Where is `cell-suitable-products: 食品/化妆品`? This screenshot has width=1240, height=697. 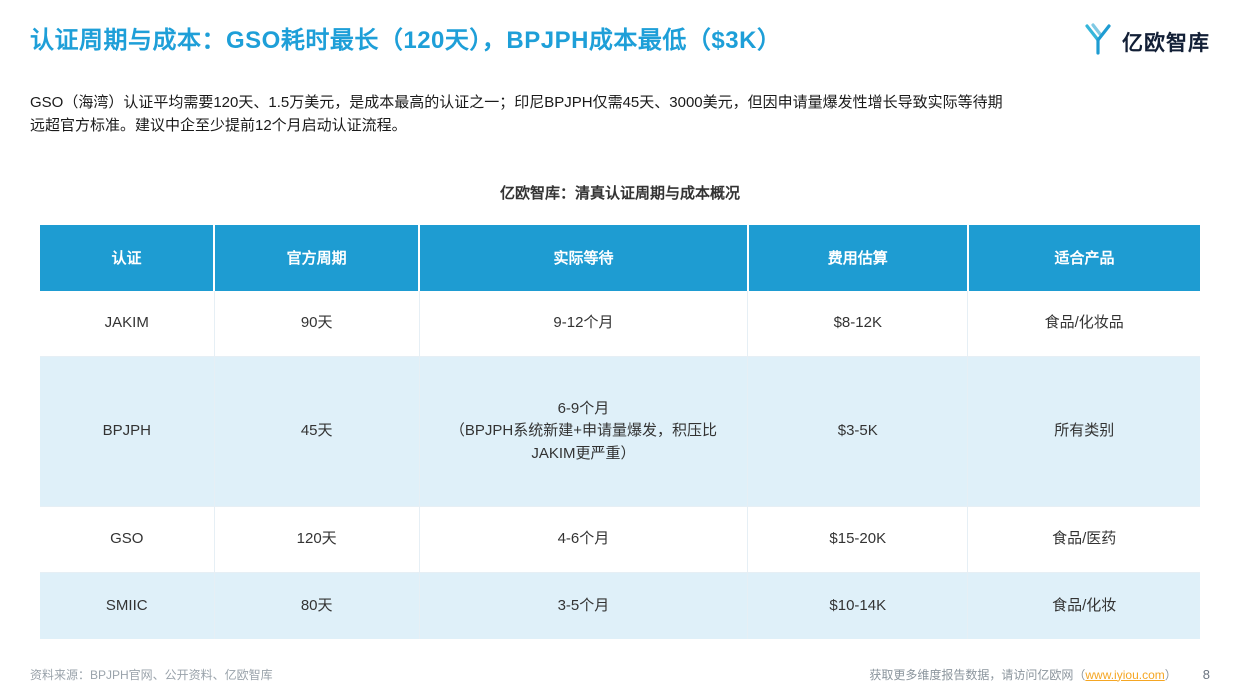
cell-suitable-products: 食品/化妆品 is located at coordinates (1084, 322).